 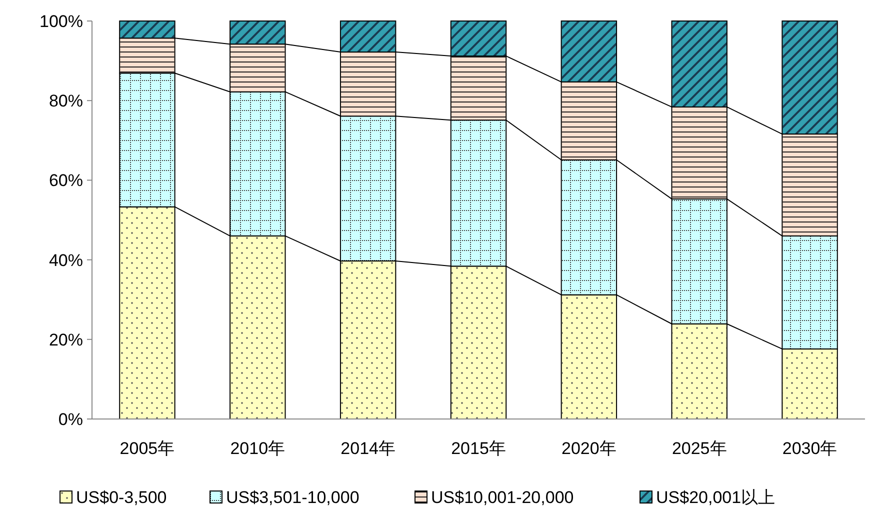 What do you see at coordinates (699, 448) in the screenshot?
I see `x-tick-label: 2025年` at bounding box center [699, 448].